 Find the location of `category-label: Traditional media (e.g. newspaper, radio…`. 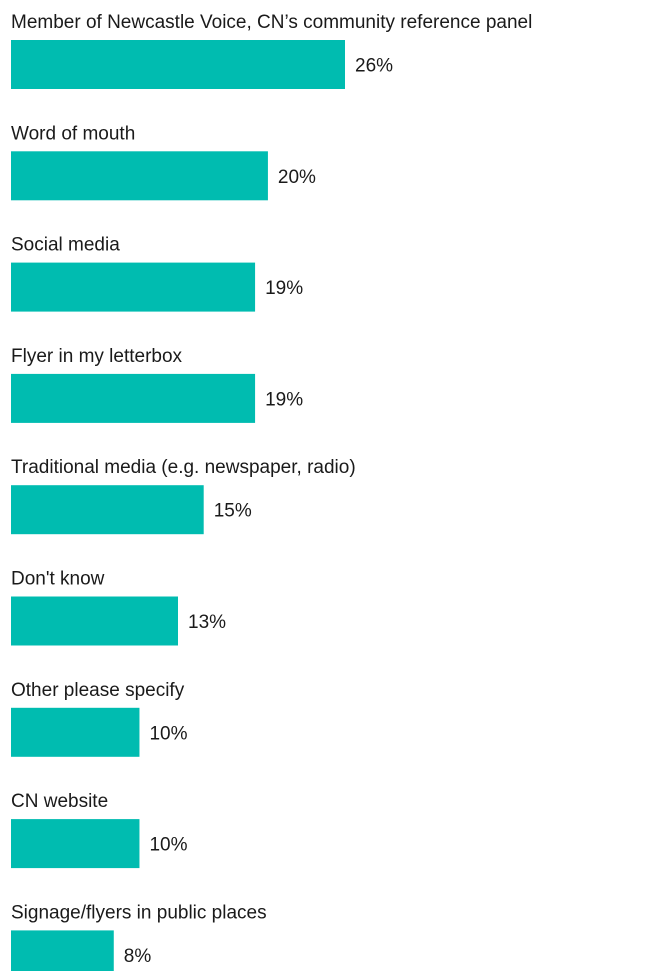

category-label: Traditional media (e.g. newspaper, radio… is located at coordinates (183, 467).